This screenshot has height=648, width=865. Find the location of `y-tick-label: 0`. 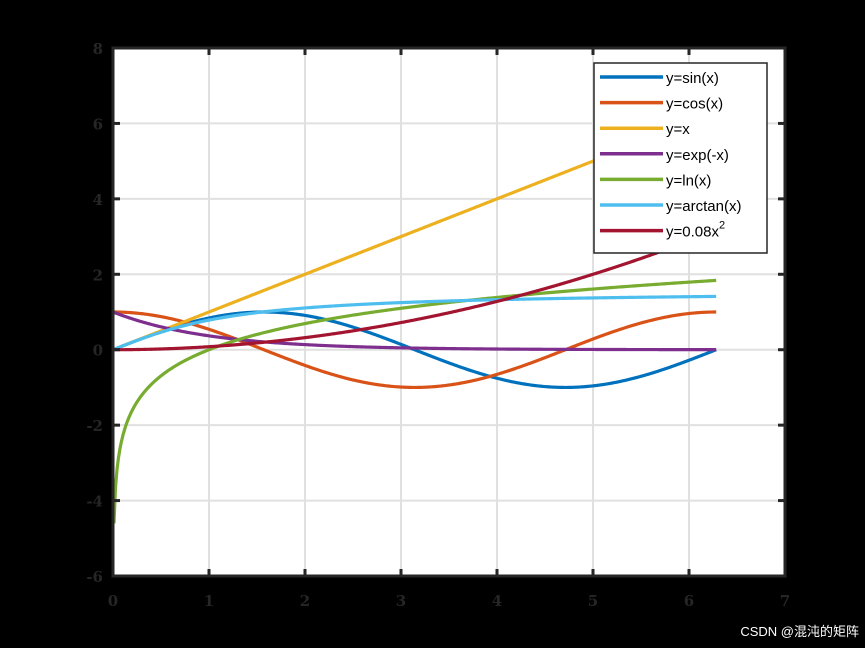

y-tick-label: 0 is located at coordinates (98, 351).